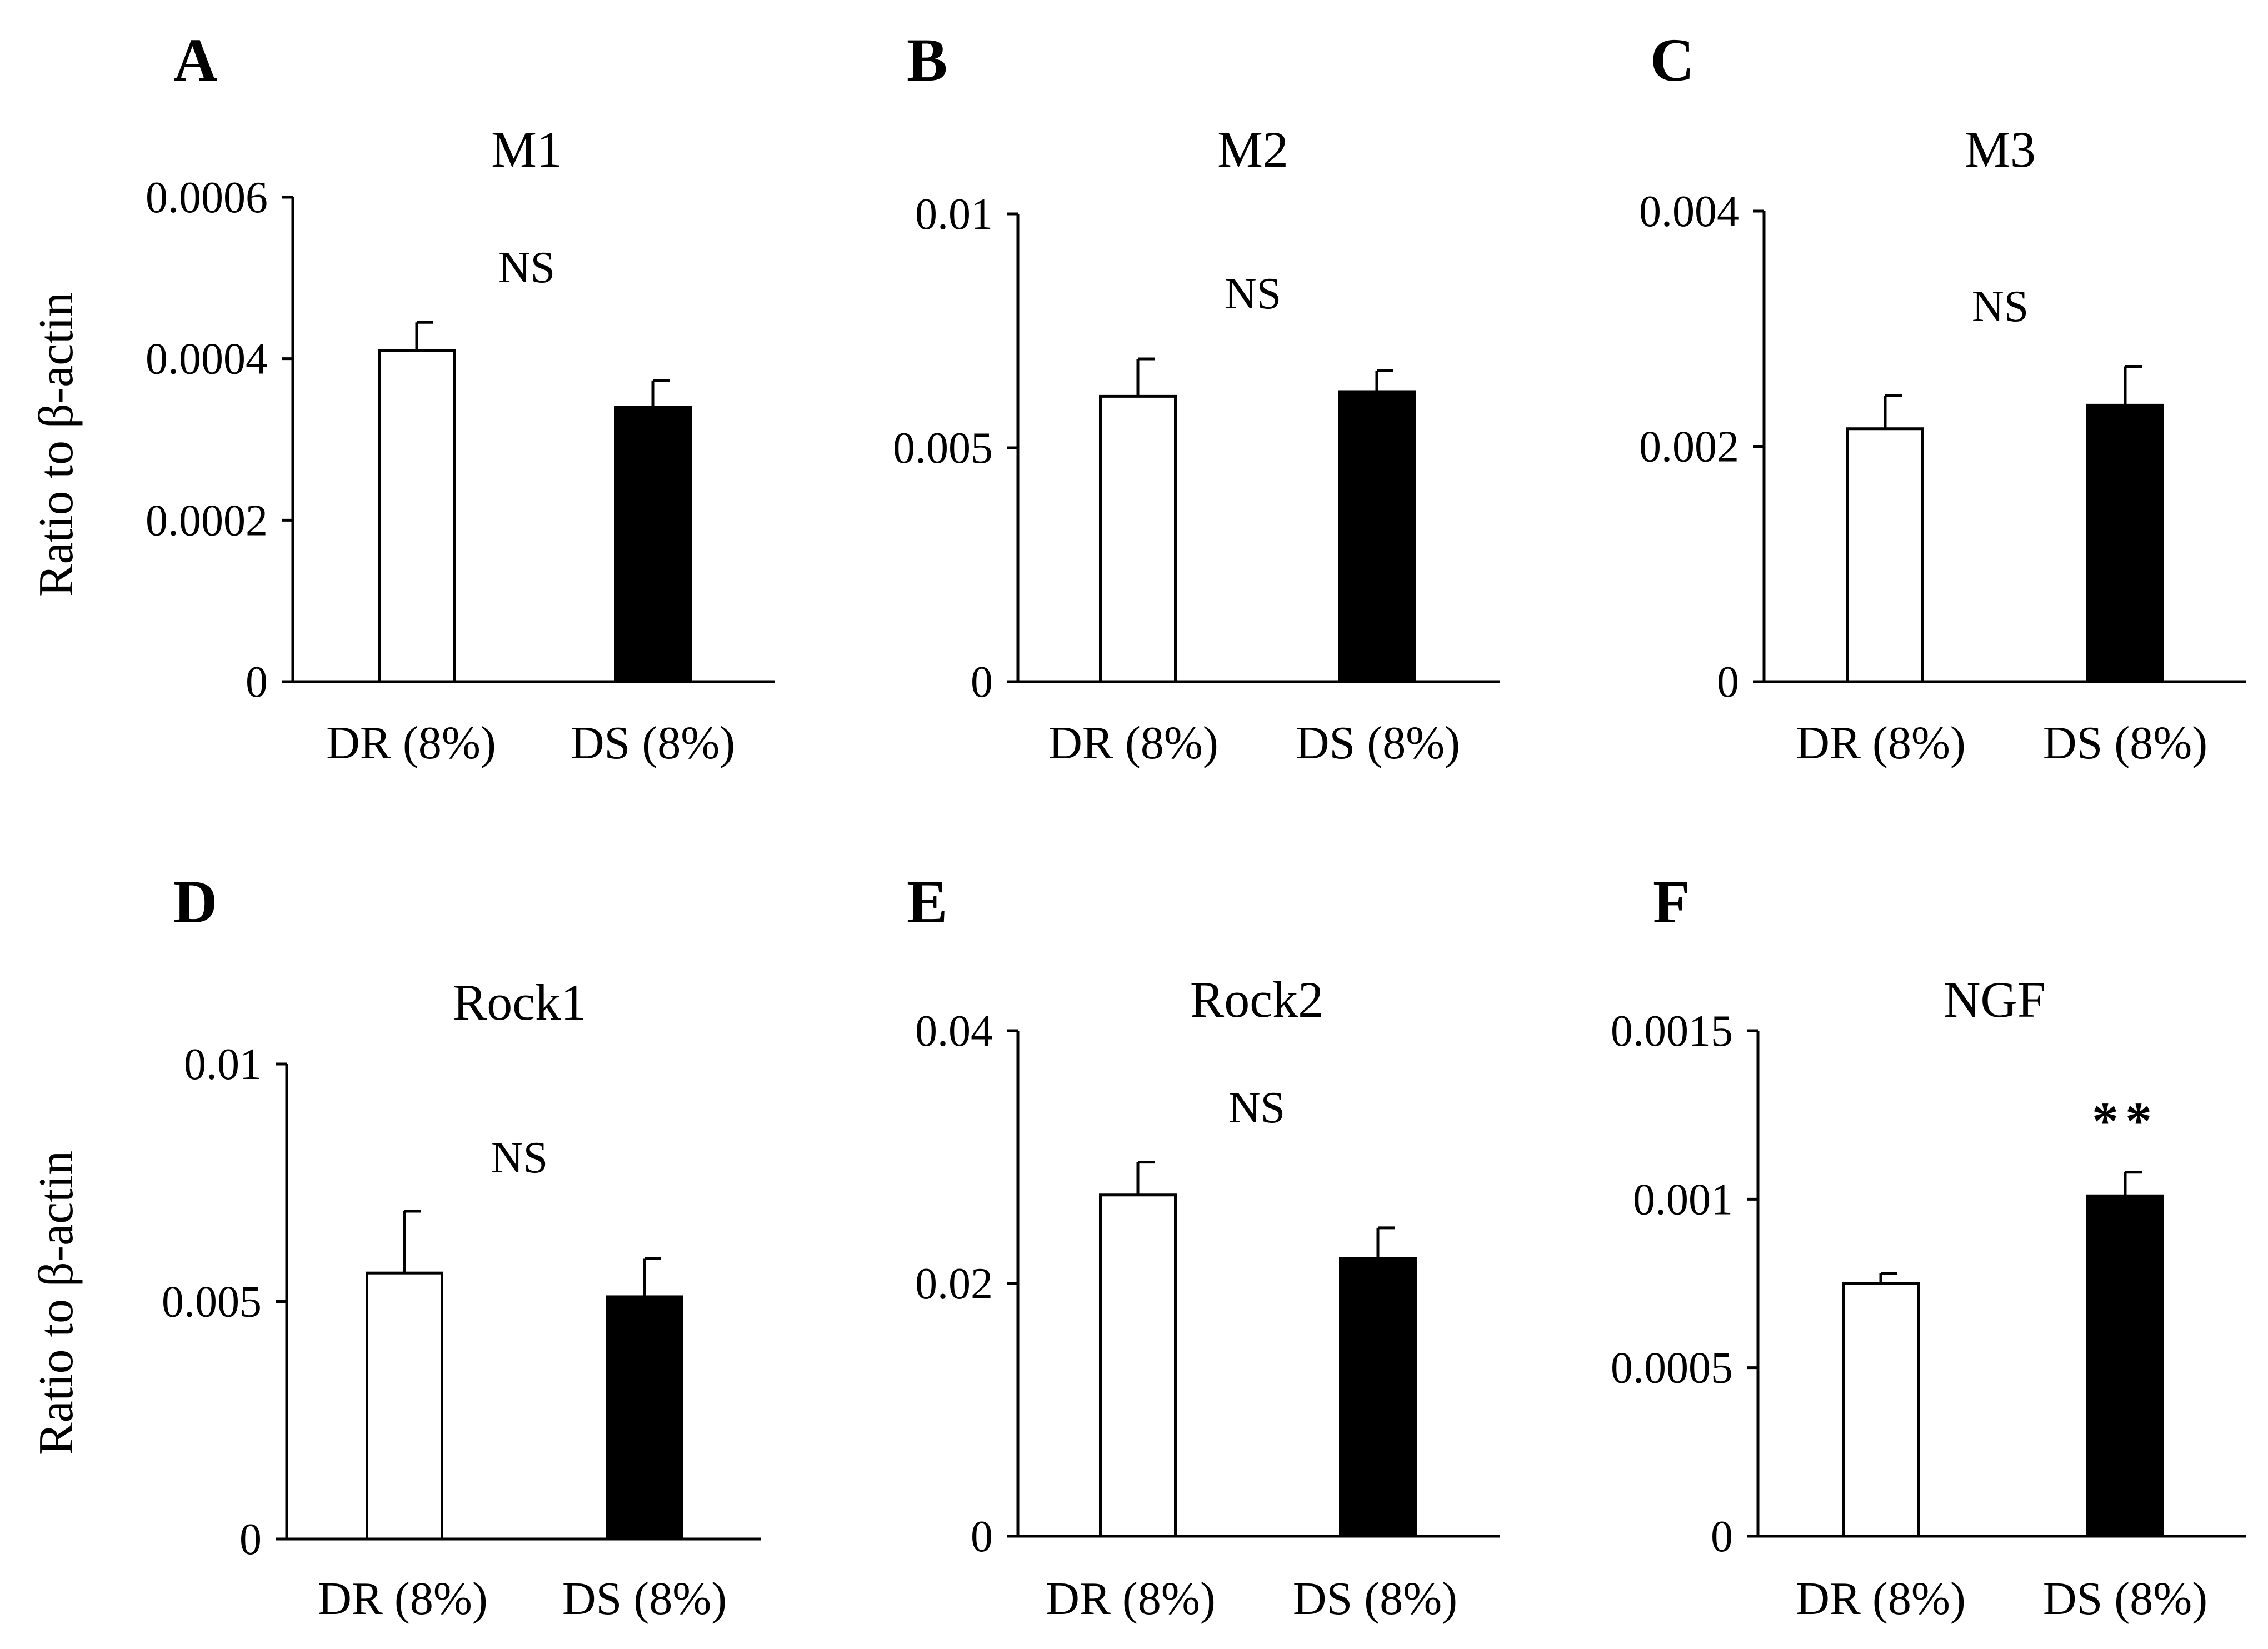 This screenshot has height=1649, width=2268. I want to click on chart-title: M3, so click(2001, 150).